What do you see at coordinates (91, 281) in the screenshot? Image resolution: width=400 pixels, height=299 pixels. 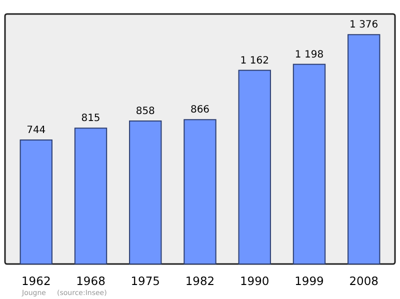 I see `x-tick-label: 1968` at bounding box center [91, 281].